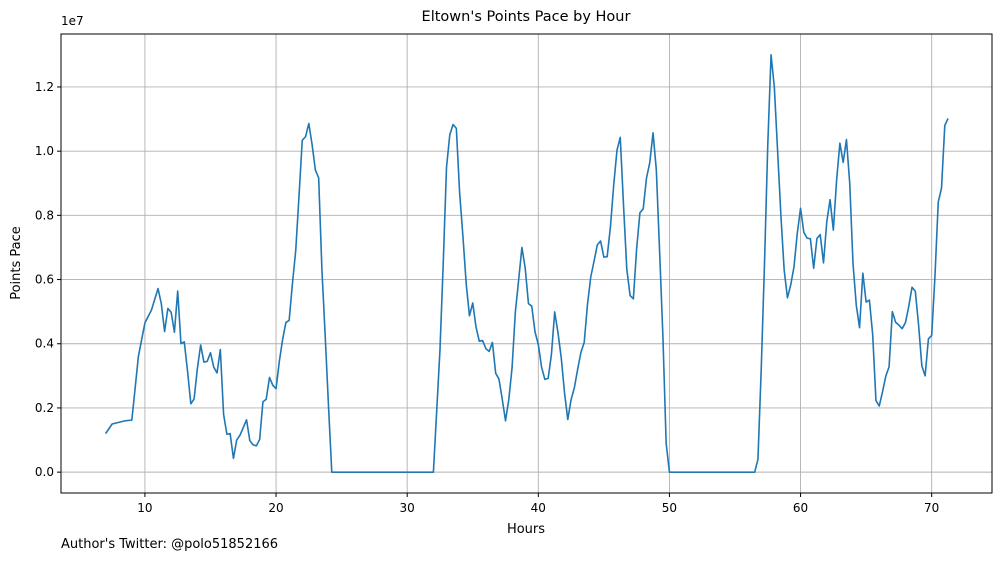 Image resolution: width=1001 pixels, height=562 pixels. Describe the element at coordinates (407, 508) in the screenshot. I see `x-tick-label: 30` at that location.